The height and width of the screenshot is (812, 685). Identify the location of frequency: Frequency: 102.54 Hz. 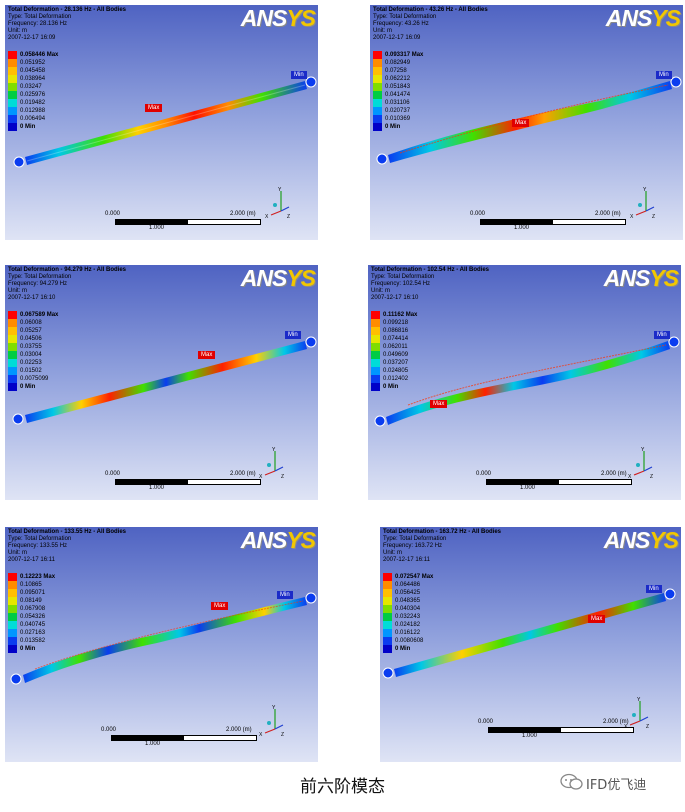
(401, 284).